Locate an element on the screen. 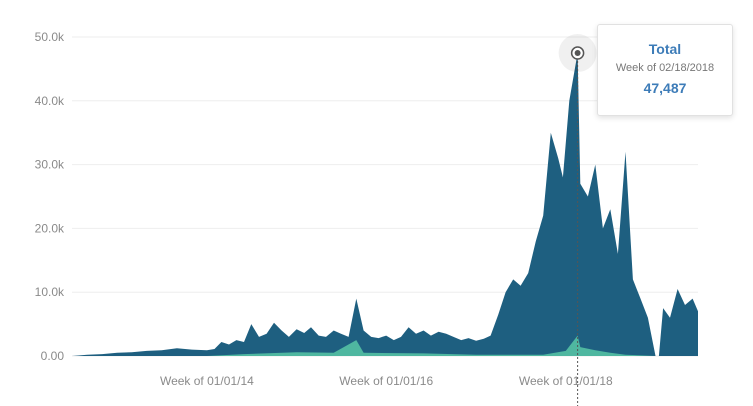 The width and height of the screenshot is (753, 406). tooltip-title: Total is located at coordinates (665, 49).